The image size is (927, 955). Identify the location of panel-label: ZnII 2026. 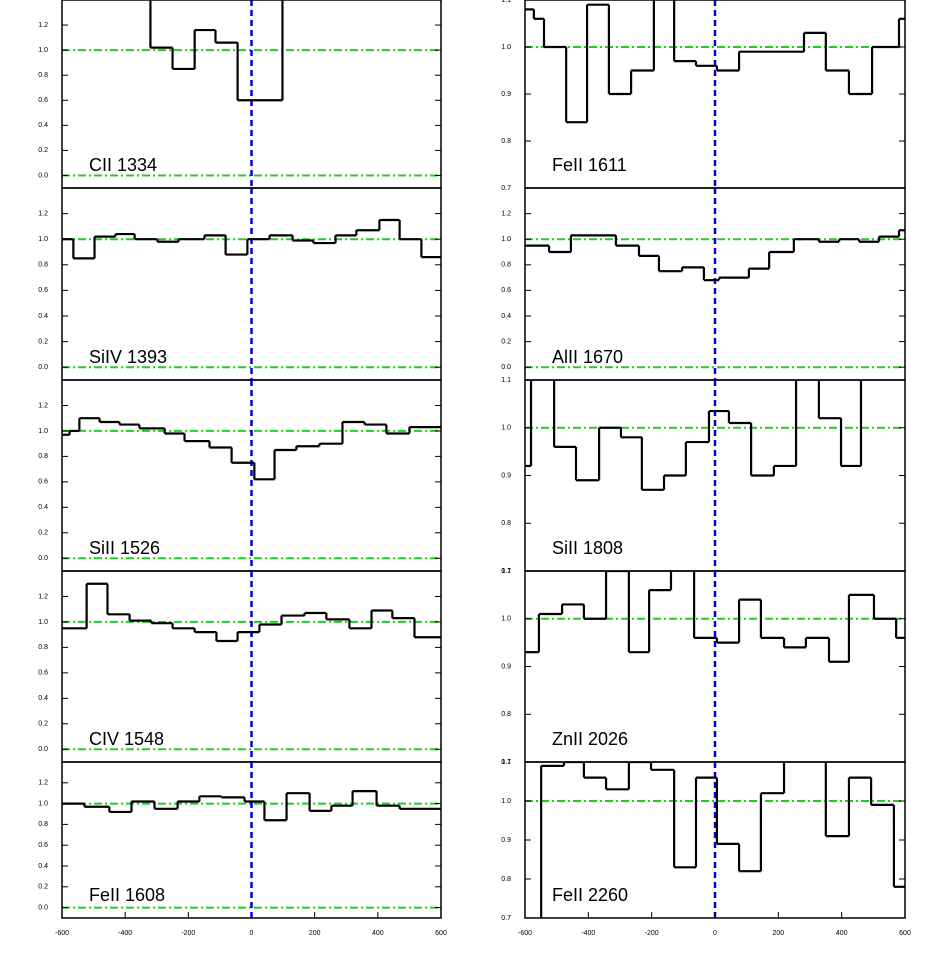
(590, 739).